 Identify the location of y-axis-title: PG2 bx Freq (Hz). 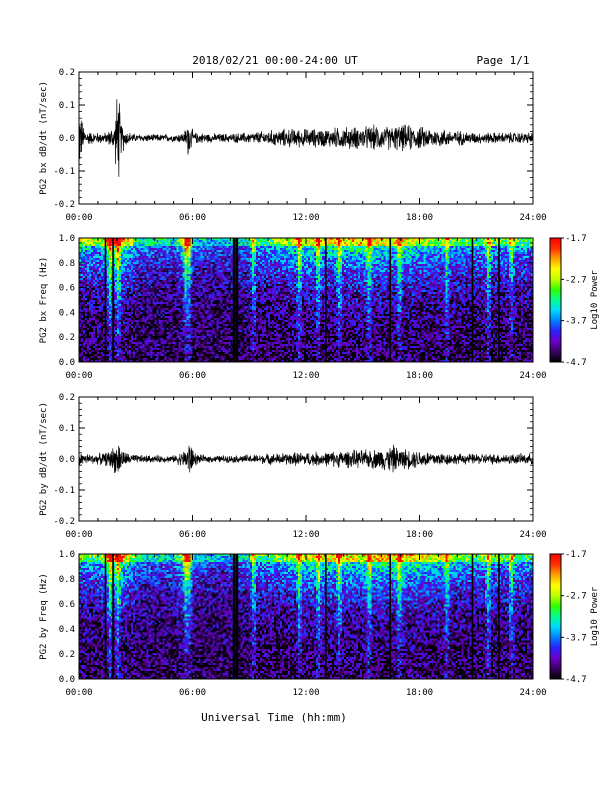
(44, 300).